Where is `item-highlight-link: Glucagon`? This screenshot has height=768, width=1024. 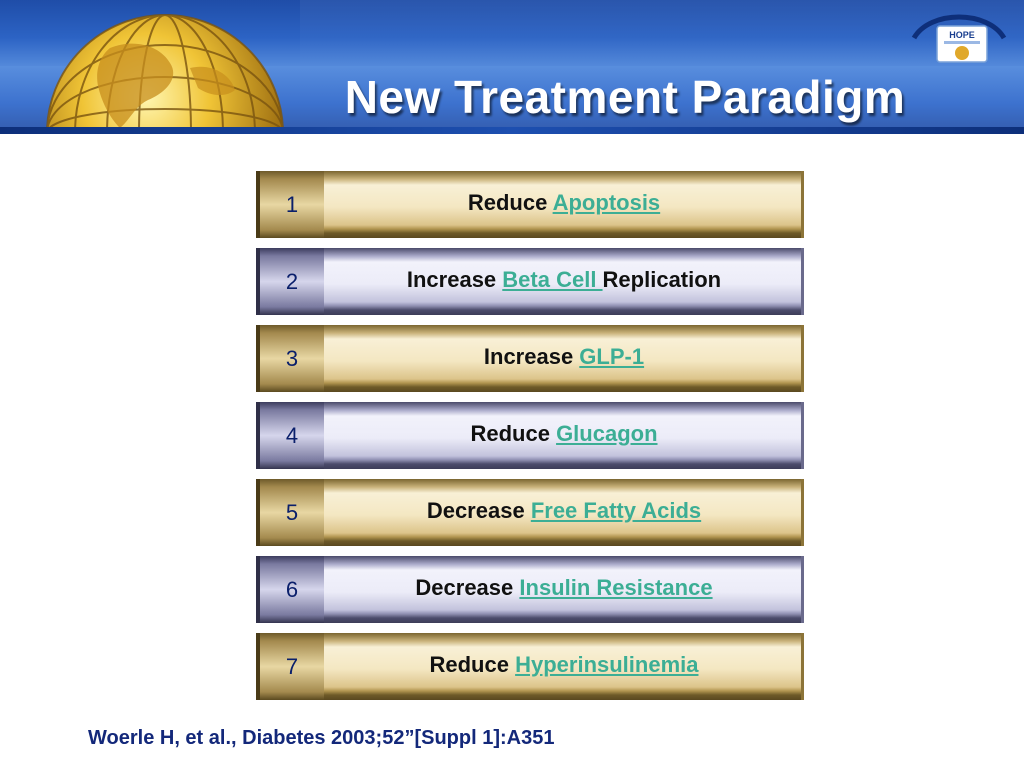 item-highlight-link: Glucagon is located at coordinates (607, 433).